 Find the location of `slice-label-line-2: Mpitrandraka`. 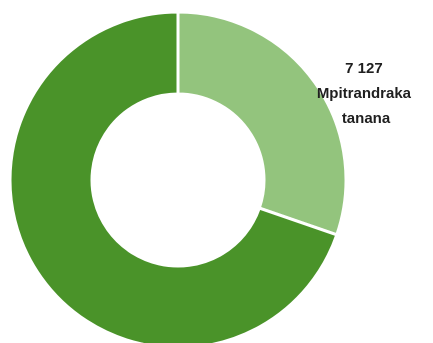

slice-label-line-2: Mpitrandraka is located at coordinates (364, 93).